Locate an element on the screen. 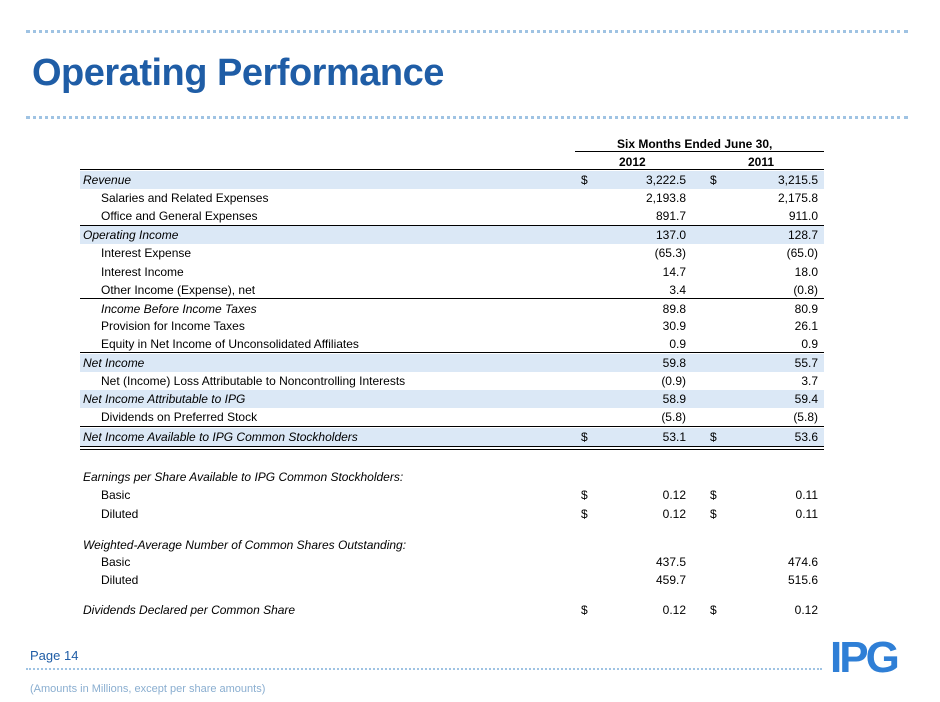 This screenshot has height=702, width=940. table-row-interest-expense: Interest Expense (65.3) (65.0) is located at coordinates (452, 253).